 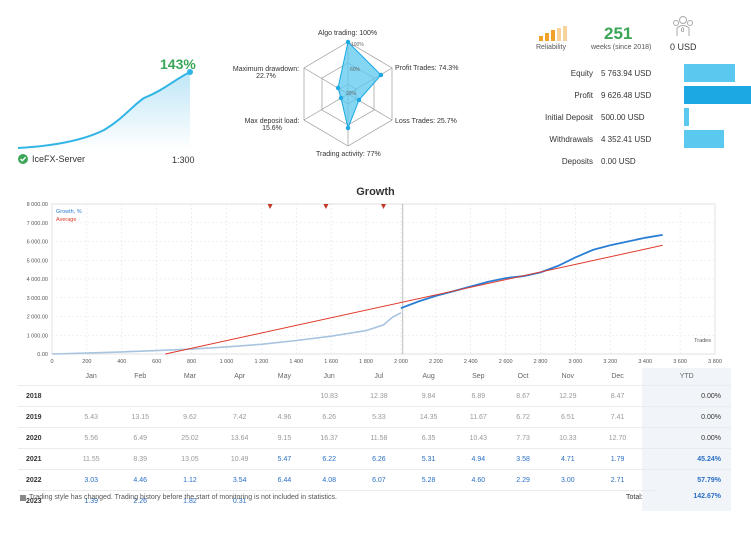 I want to click on radar-label-profit-trades: Profit Trades: 74.3%, so click(x=427, y=68).